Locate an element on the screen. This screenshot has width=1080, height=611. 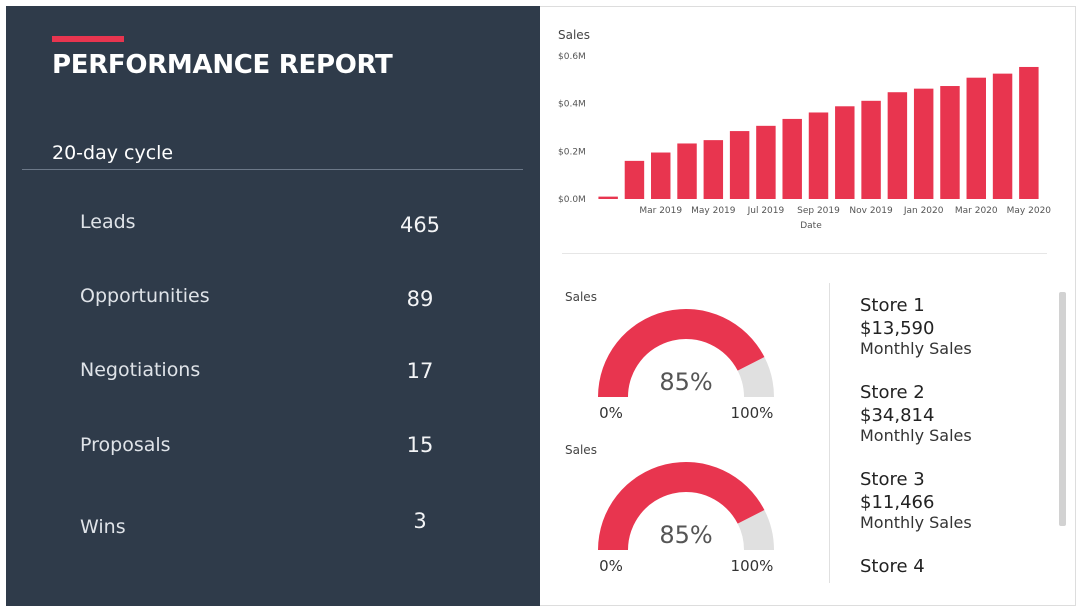
bar-jun-2019 is located at coordinates (739, 165).